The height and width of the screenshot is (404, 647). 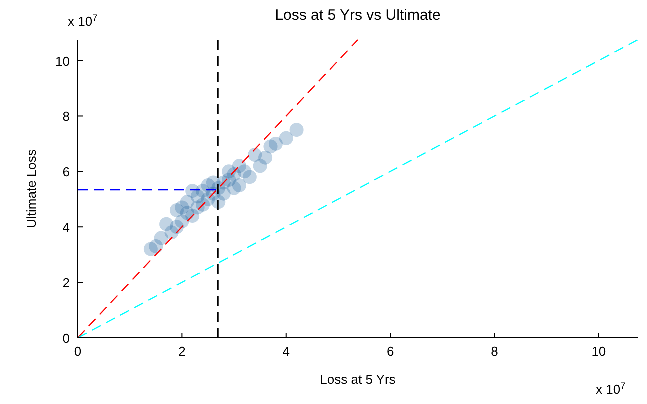 What do you see at coordinates (78, 351) in the screenshot?
I see `x-tick-label: 0` at bounding box center [78, 351].